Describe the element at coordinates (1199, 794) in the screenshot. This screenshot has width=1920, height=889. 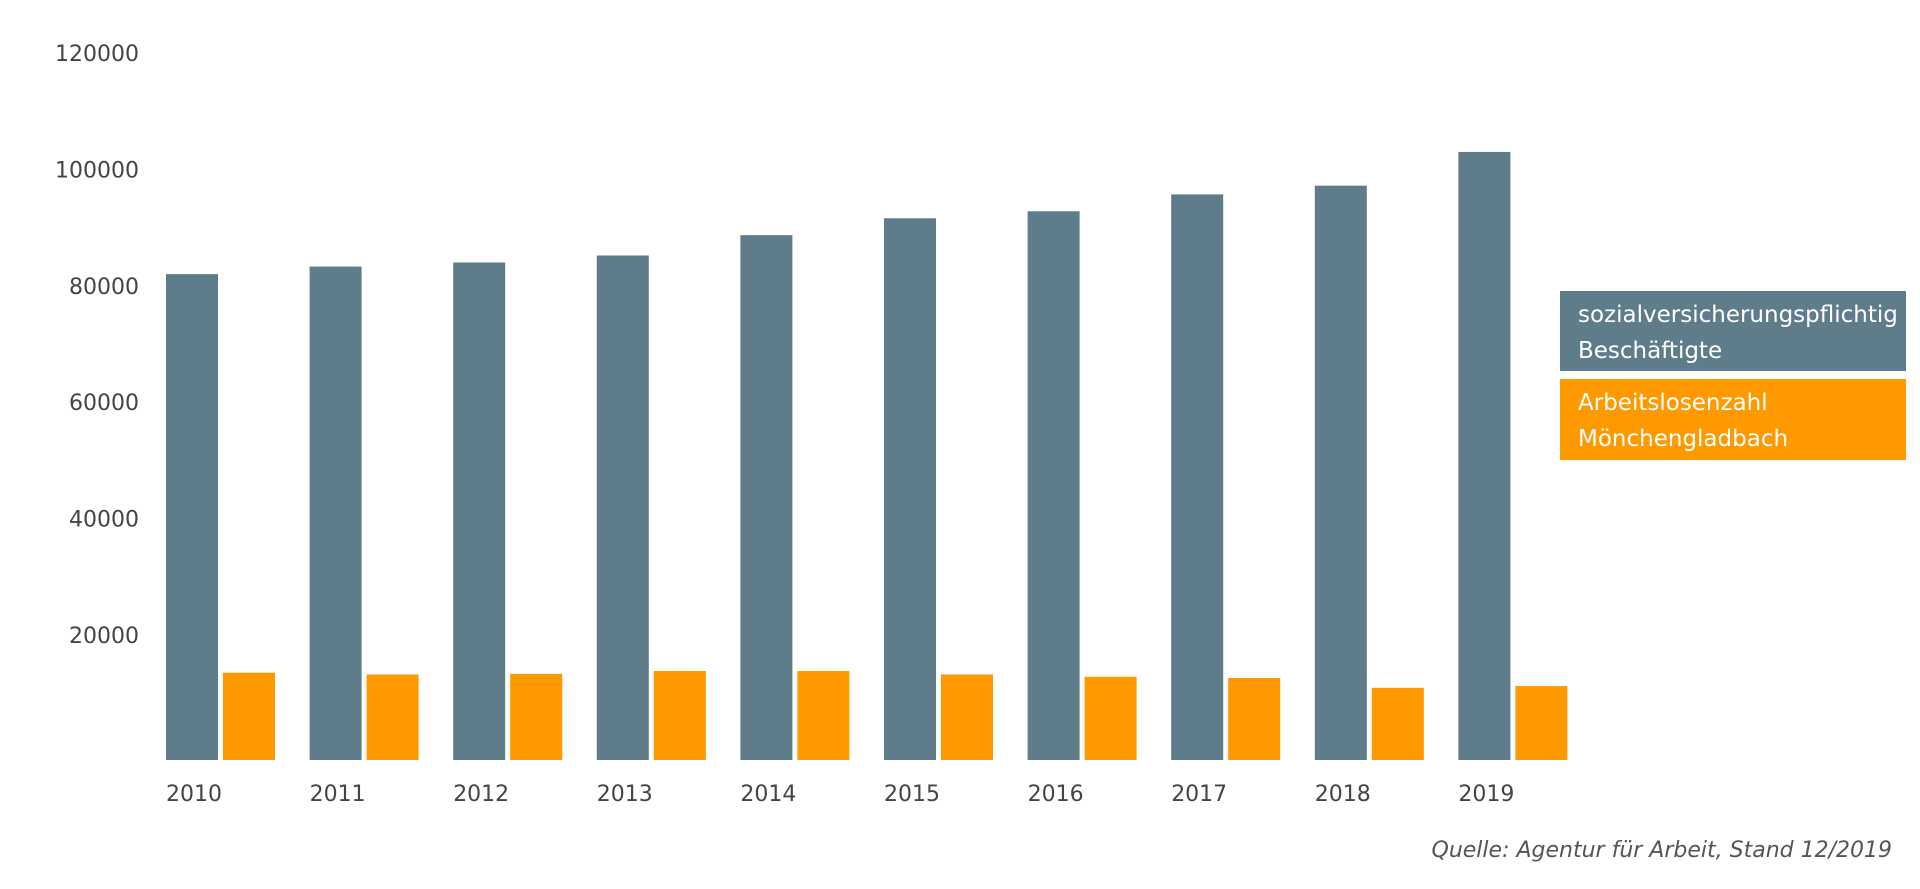
I see `x-tick-label: 2017` at that location.